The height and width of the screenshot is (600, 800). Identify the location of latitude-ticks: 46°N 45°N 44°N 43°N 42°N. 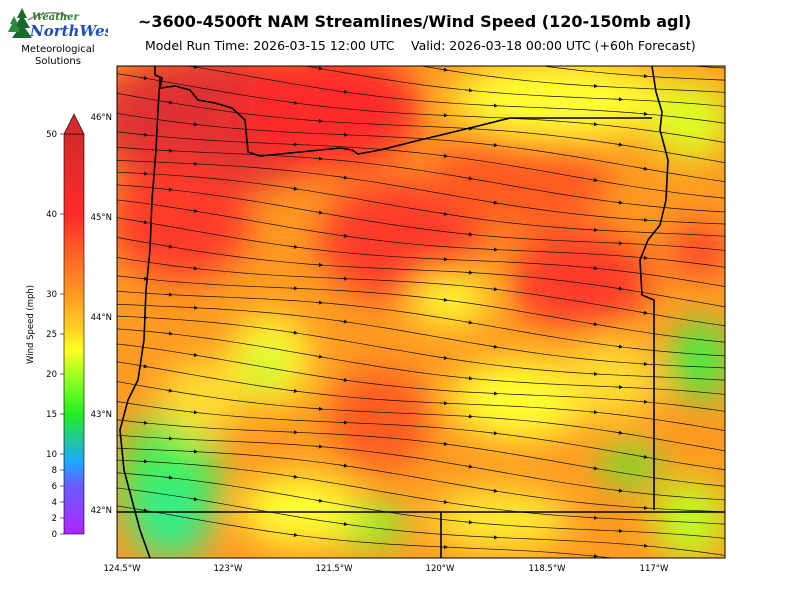
(101, 314).